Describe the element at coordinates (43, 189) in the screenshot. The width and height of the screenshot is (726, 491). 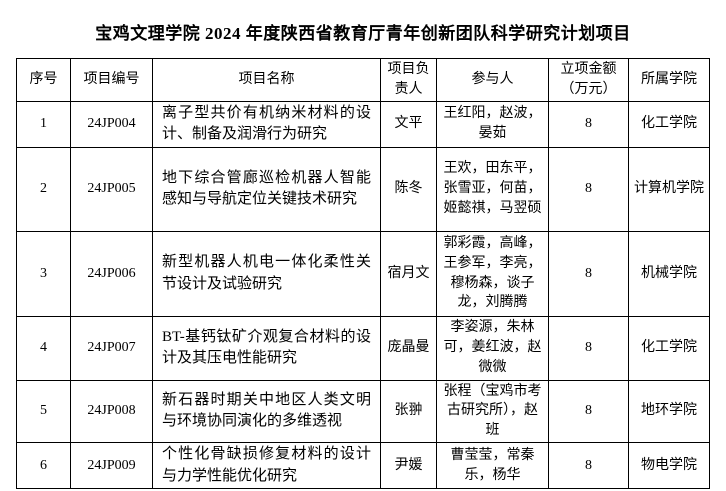
I see `serial-cell: 2` at that location.